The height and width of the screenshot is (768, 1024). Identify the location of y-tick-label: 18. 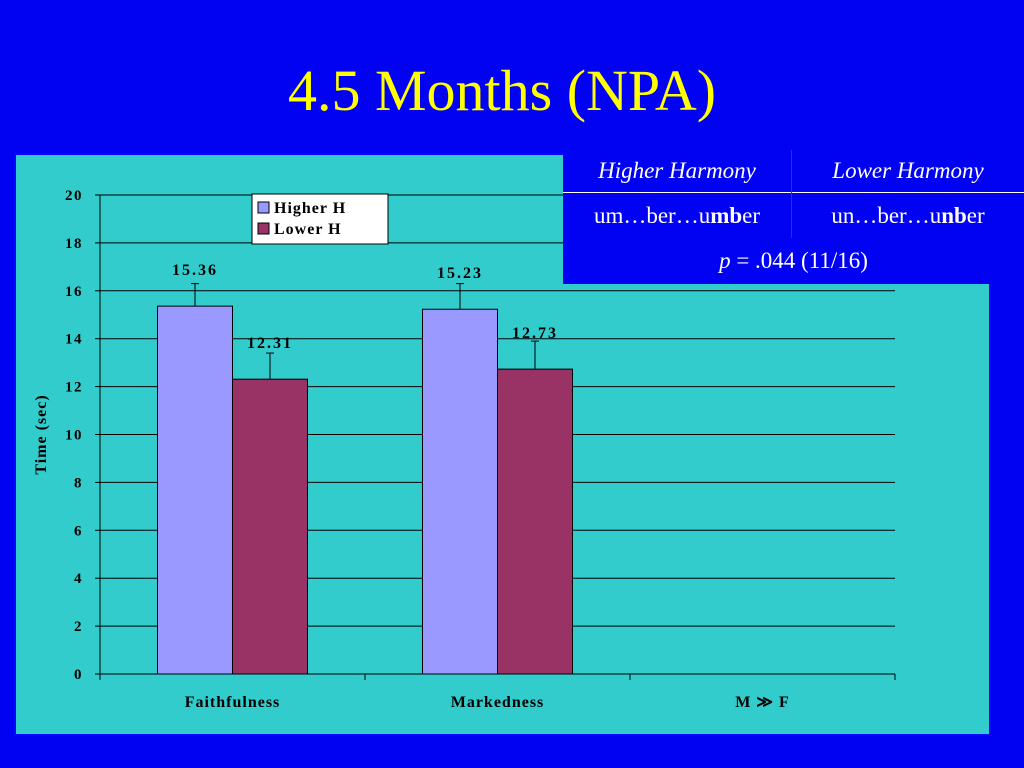
(74, 244).